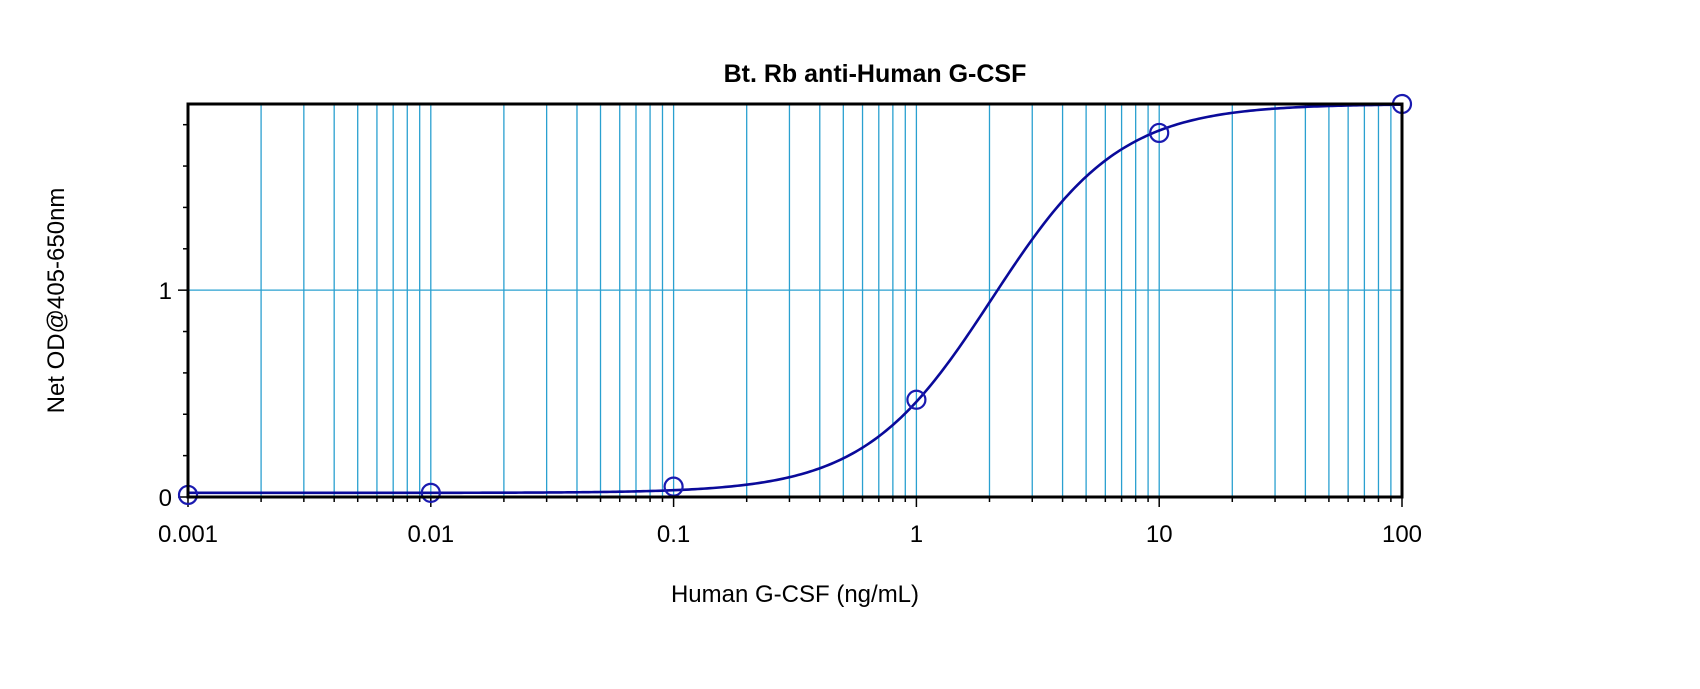  I want to click on y-tick-label: 0, so click(165, 498).